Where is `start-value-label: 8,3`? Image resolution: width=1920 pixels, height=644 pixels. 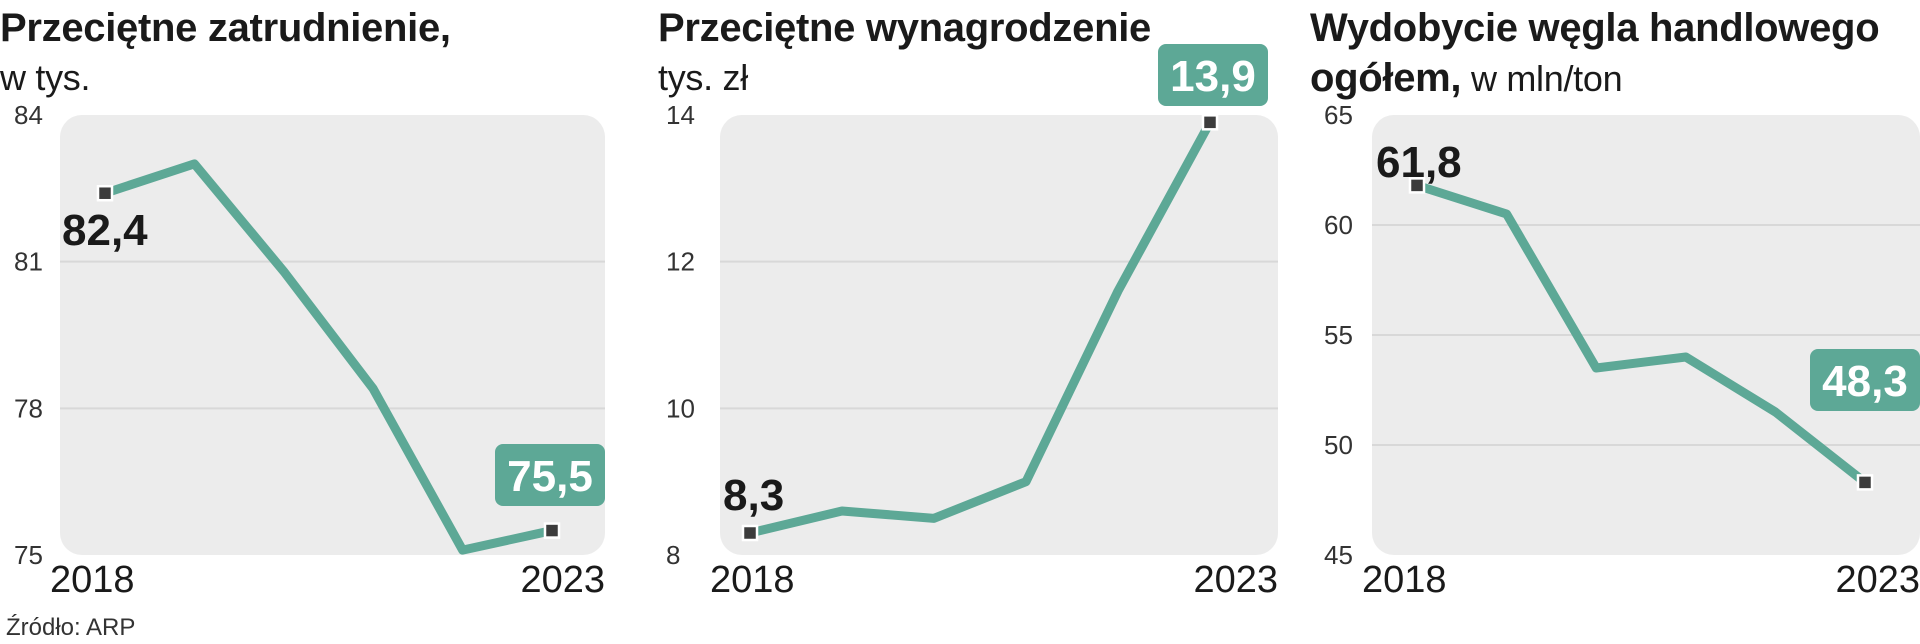 start-value-label: 8,3 is located at coordinates (753, 495).